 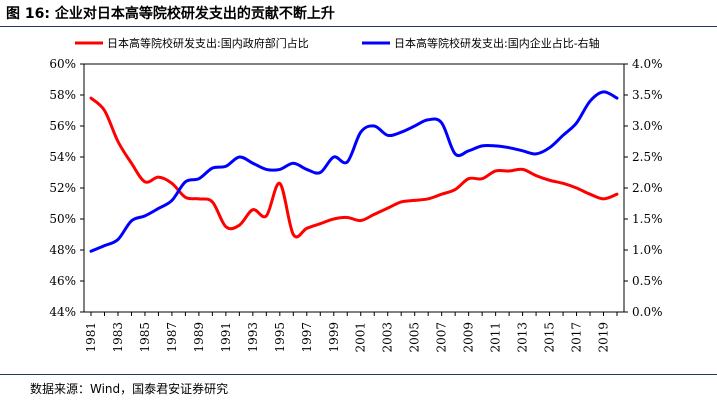 What do you see at coordinates (170, 14) in the screenshot?
I see `figure-title: 图 16: 企业对日本高等院校研发支出的贡献不断上升` at bounding box center [170, 14].